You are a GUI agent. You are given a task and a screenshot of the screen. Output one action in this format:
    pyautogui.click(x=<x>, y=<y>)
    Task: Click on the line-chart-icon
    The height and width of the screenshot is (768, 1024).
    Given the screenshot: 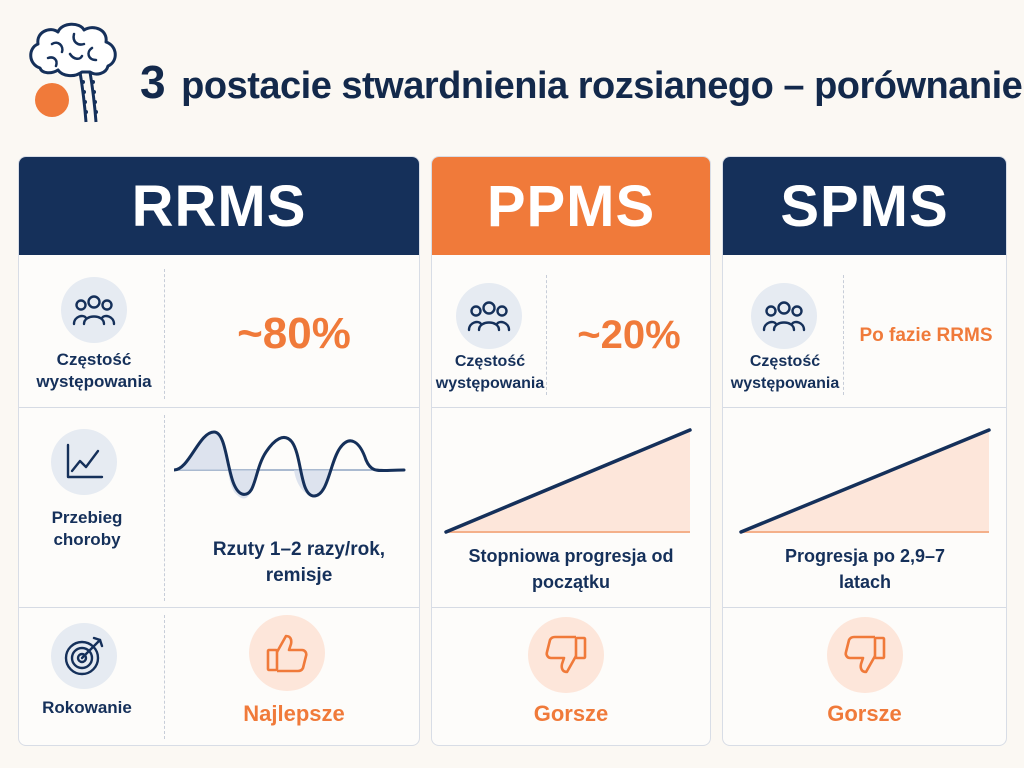 What is the action you would take?
    pyautogui.click(x=85, y=461)
    